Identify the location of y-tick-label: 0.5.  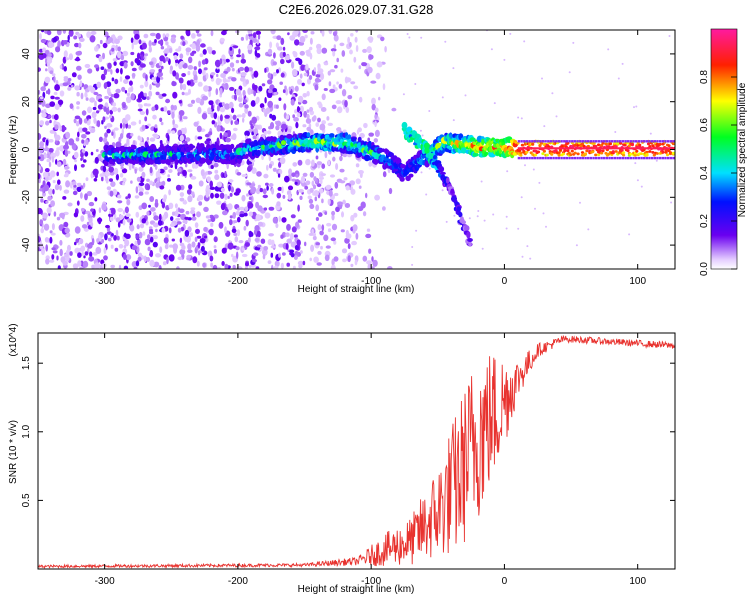
(26, 500).